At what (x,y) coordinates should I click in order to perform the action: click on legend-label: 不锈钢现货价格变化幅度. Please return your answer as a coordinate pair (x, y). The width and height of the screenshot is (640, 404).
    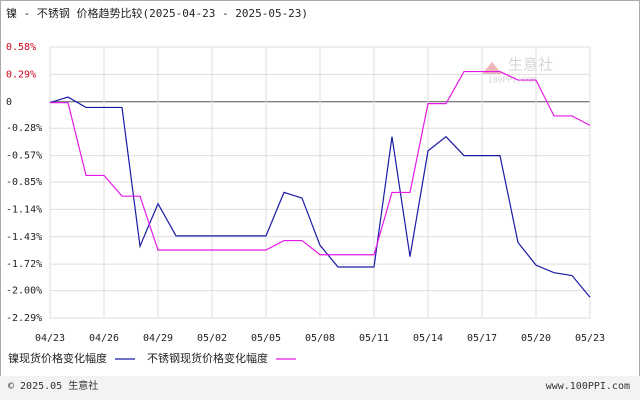
    Looking at the image, I should click on (207, 358).